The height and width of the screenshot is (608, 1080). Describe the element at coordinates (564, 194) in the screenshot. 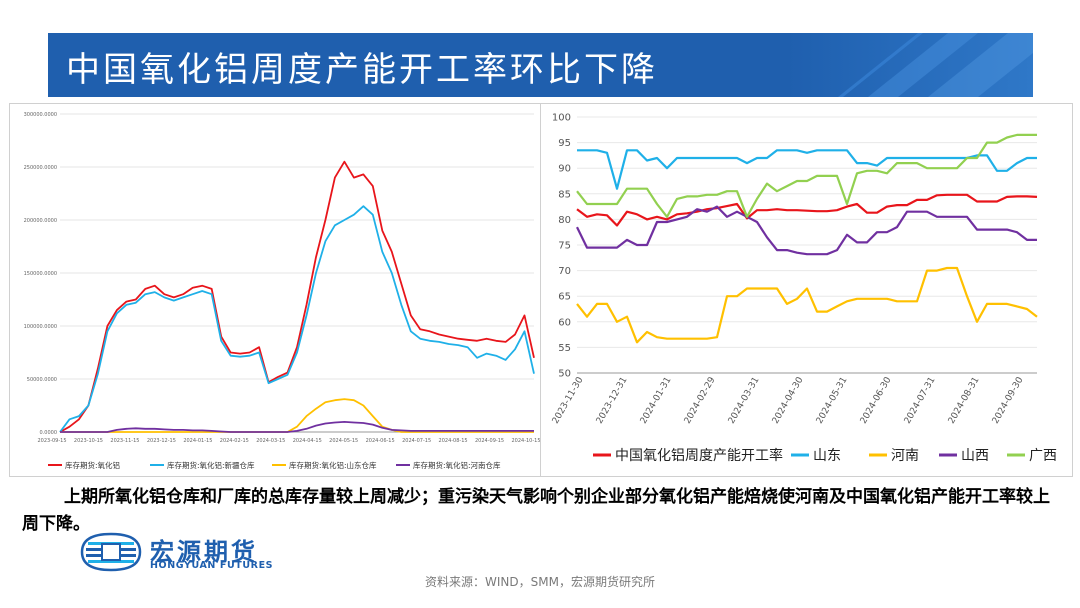

I see `y-tick-label: 85` at that location.